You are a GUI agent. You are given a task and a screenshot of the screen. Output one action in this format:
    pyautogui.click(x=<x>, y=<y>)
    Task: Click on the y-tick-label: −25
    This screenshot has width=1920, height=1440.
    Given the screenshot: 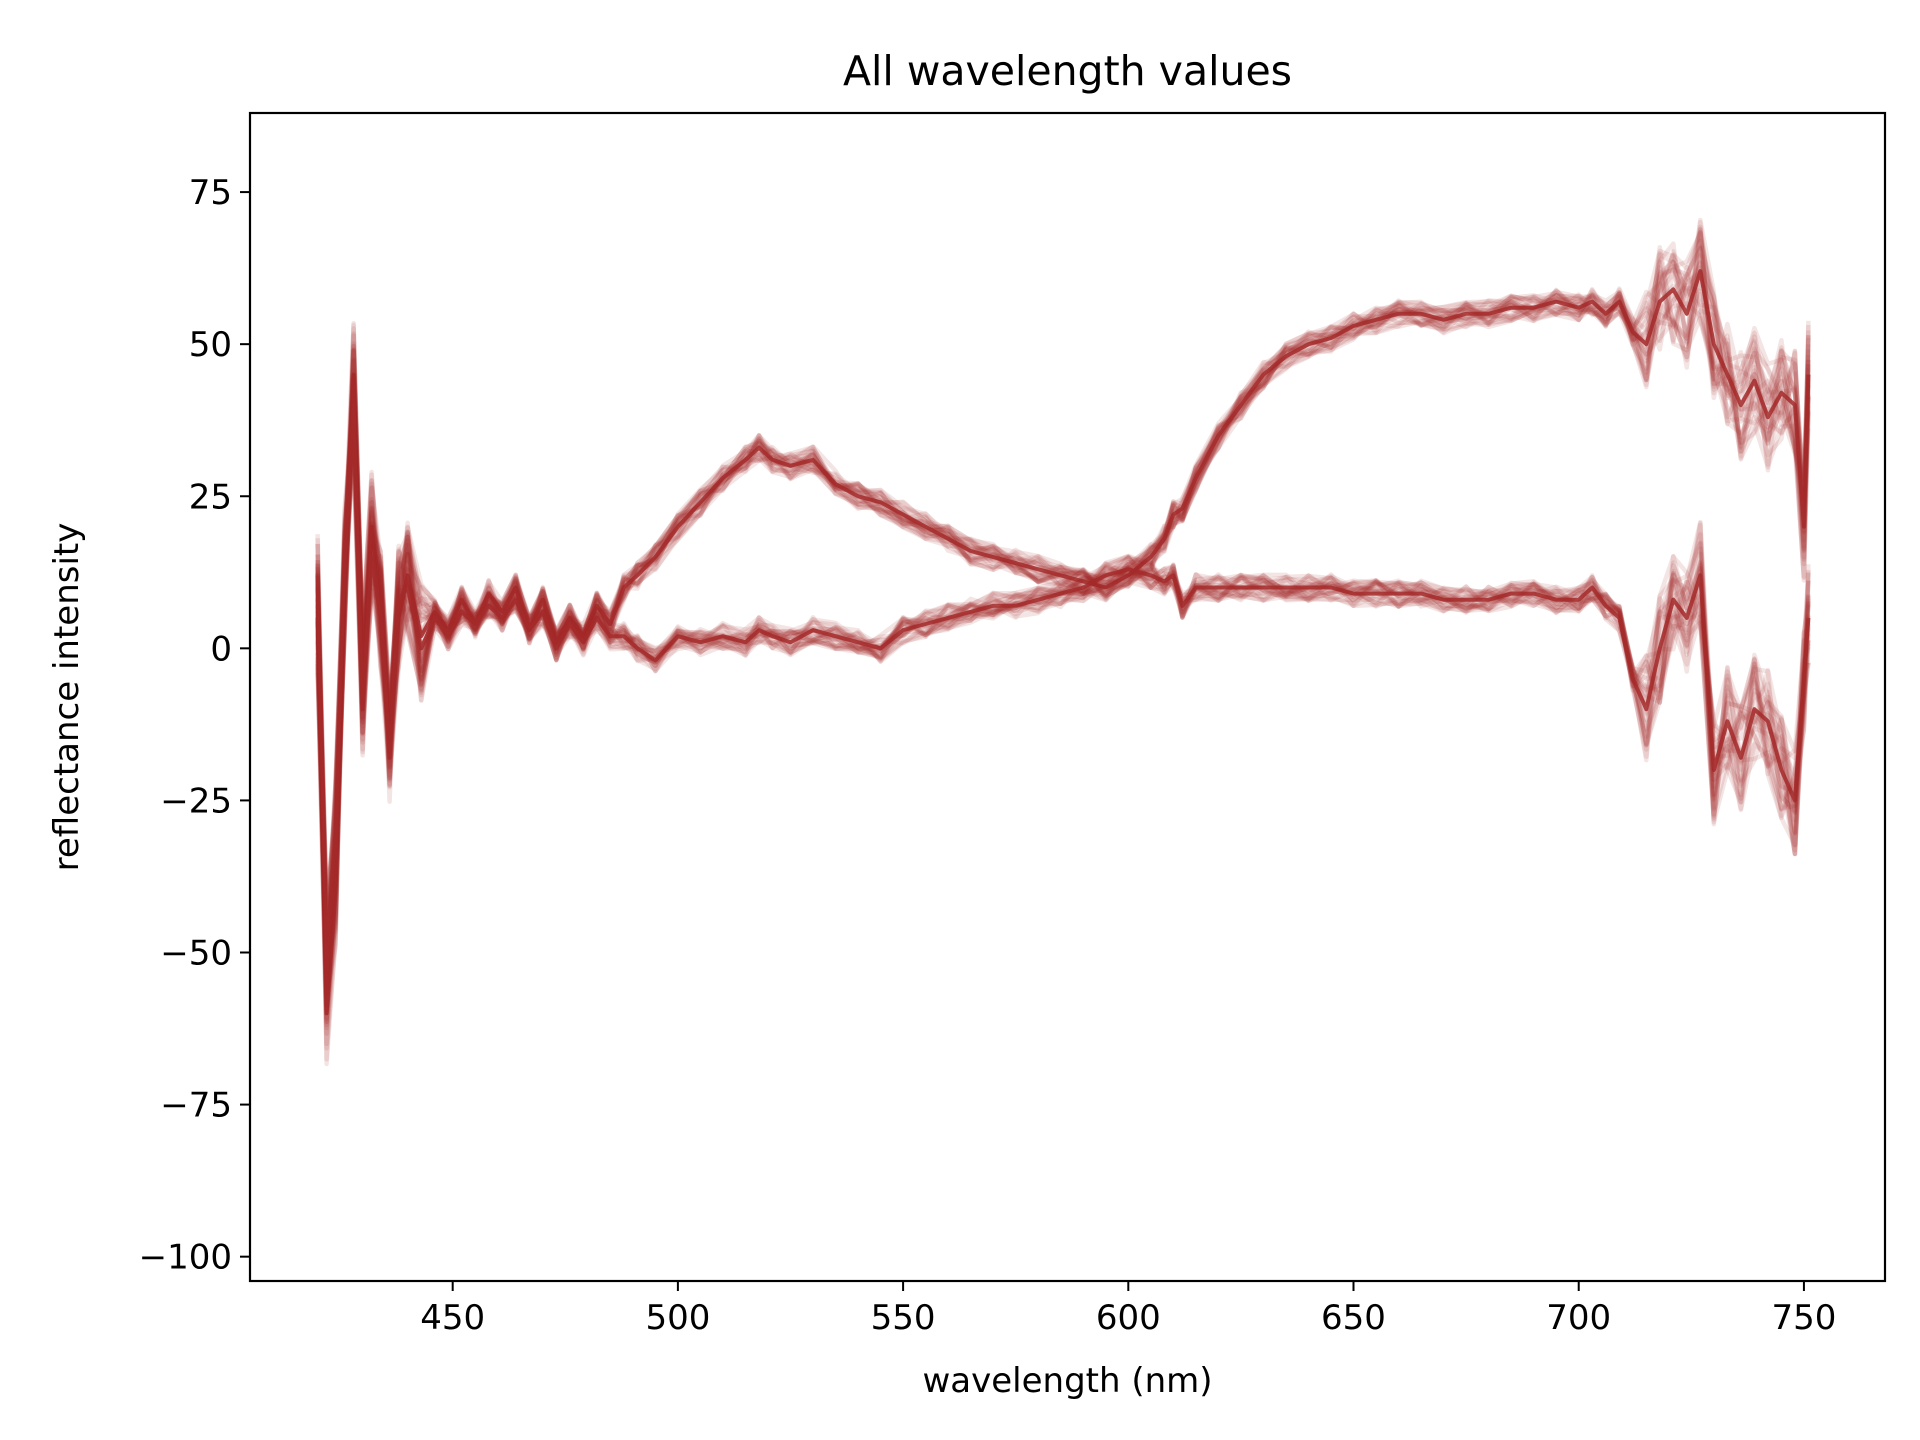 What is the action you would take?
    pyautogui.click(x=196, y=801)
    